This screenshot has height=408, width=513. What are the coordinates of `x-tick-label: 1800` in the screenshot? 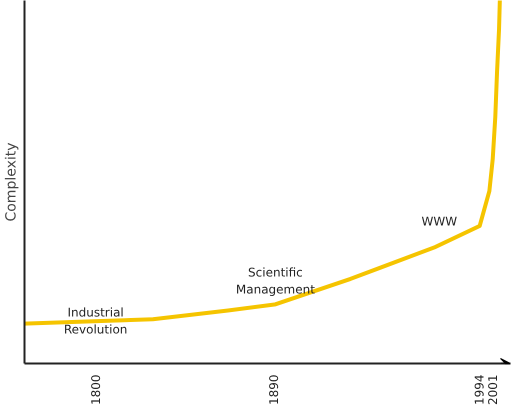 It's located at (96, 390).